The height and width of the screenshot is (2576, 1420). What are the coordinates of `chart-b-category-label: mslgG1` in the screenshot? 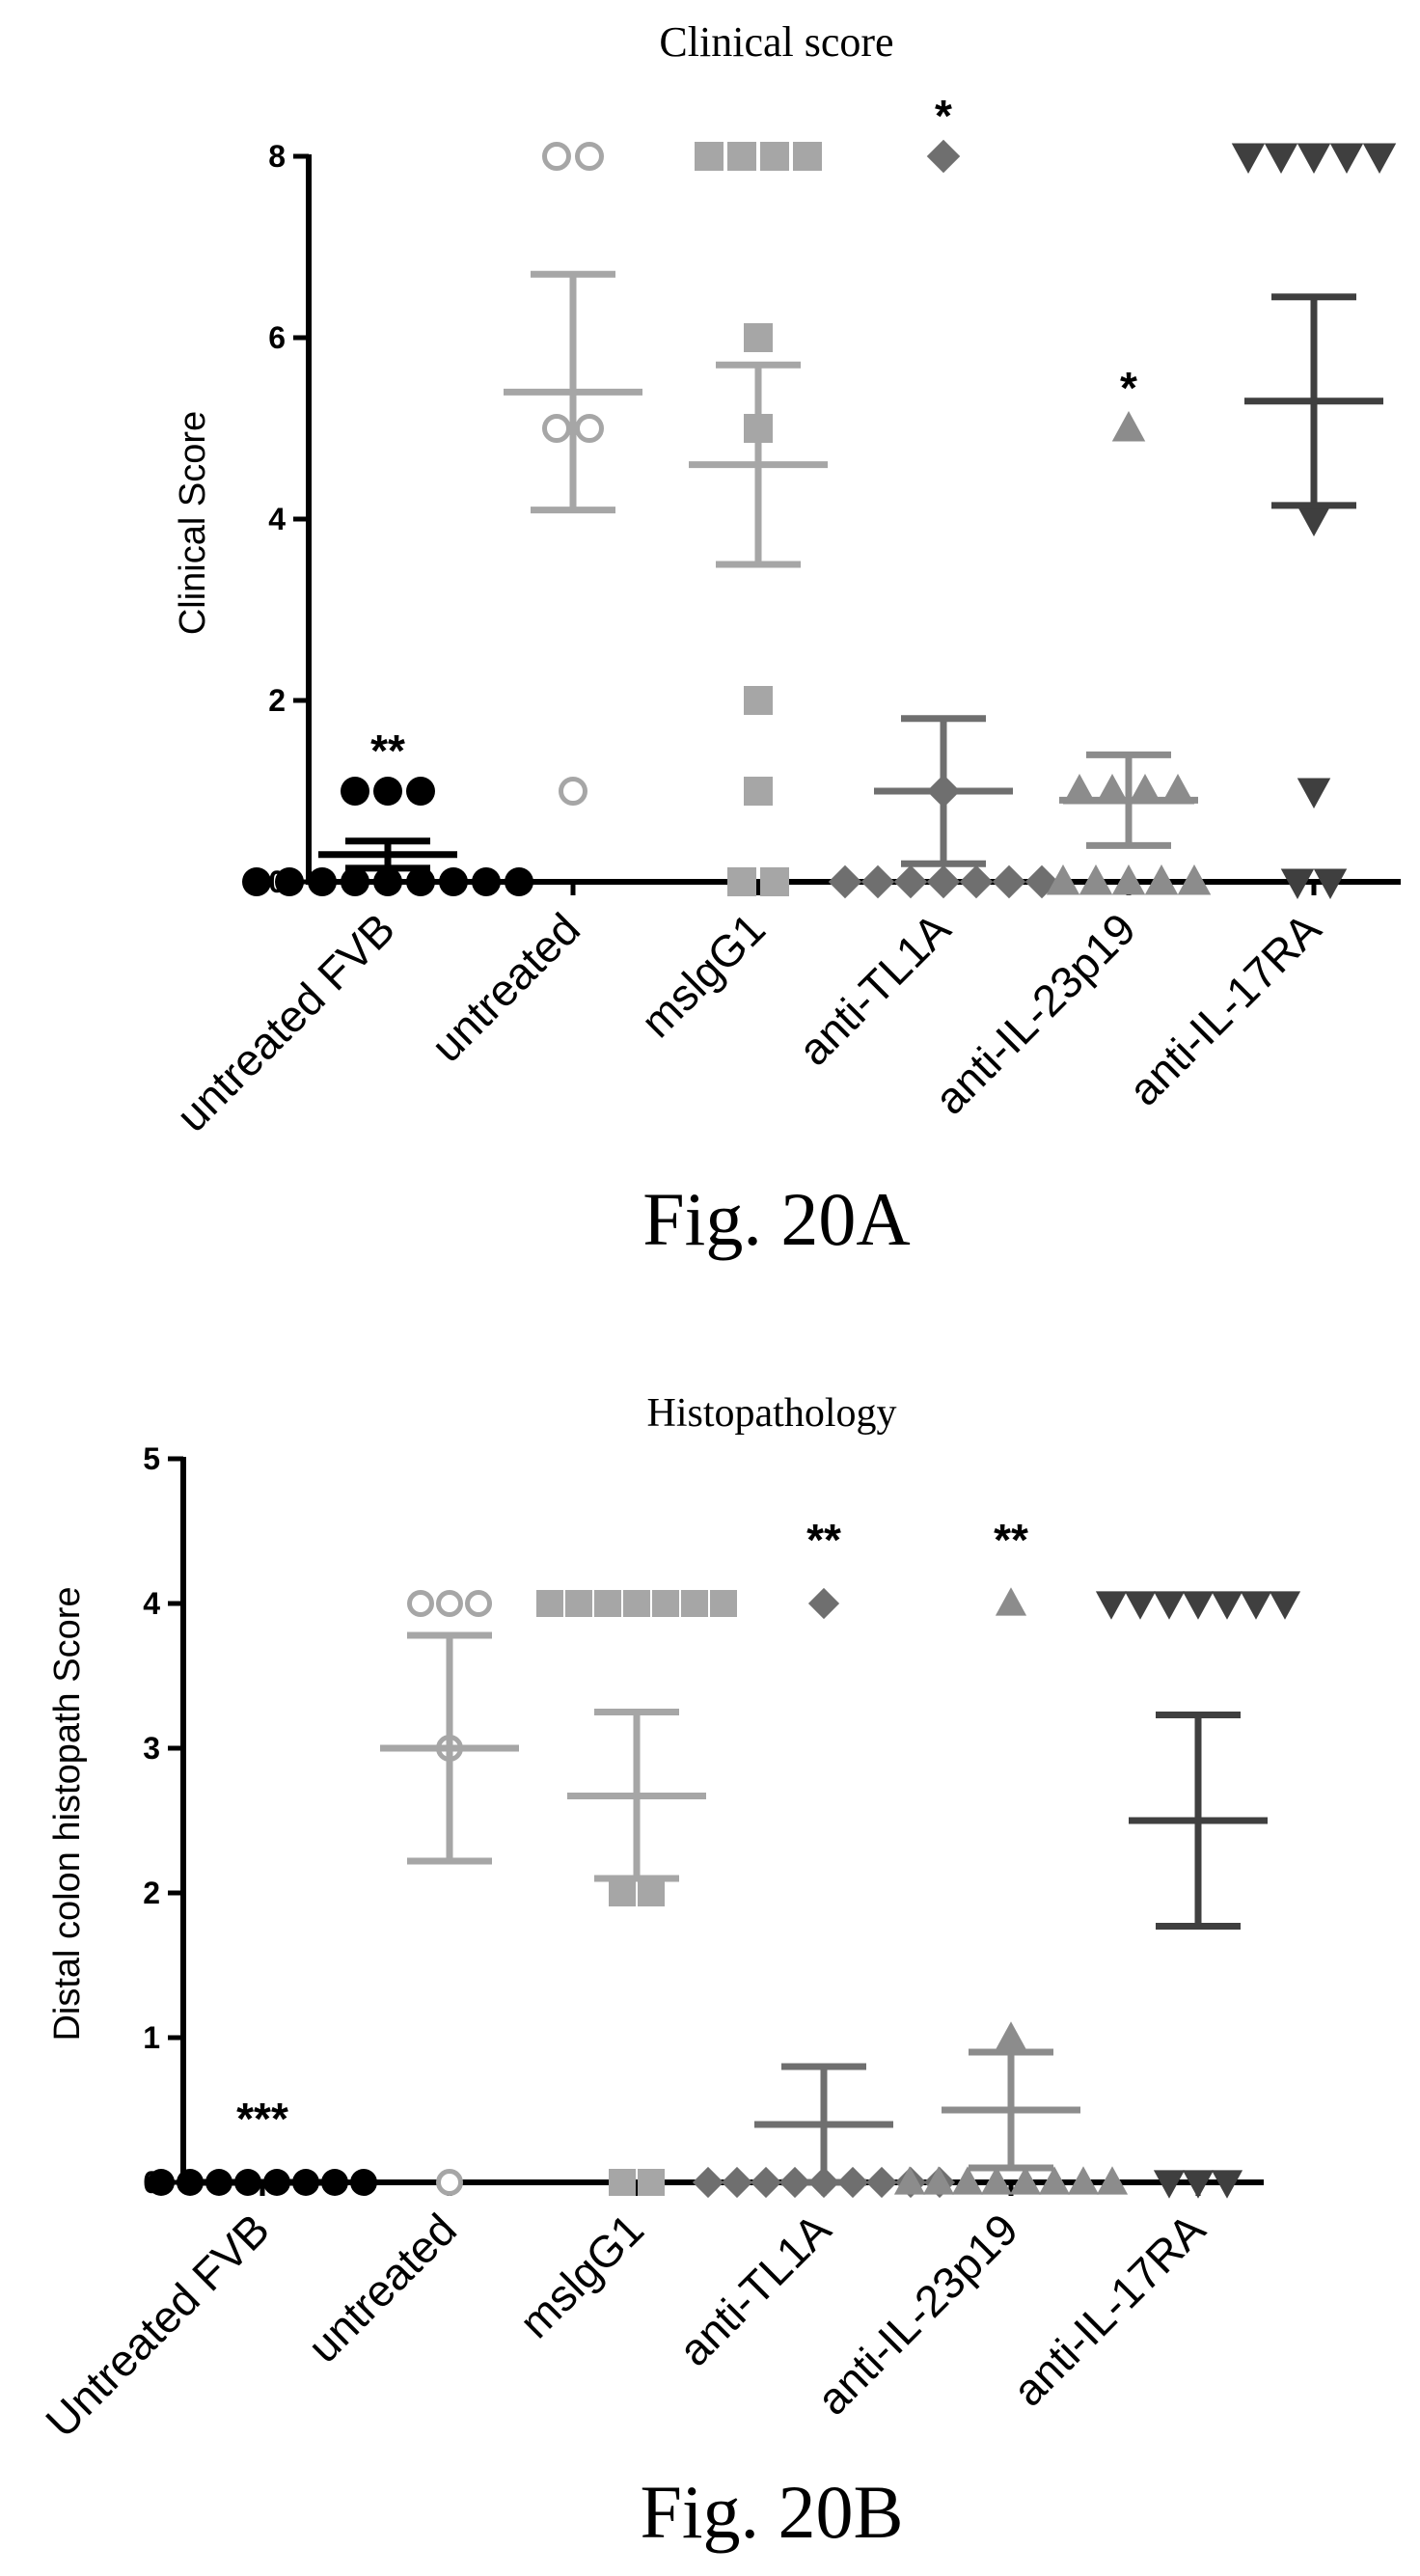 It's located at (581, 2275).